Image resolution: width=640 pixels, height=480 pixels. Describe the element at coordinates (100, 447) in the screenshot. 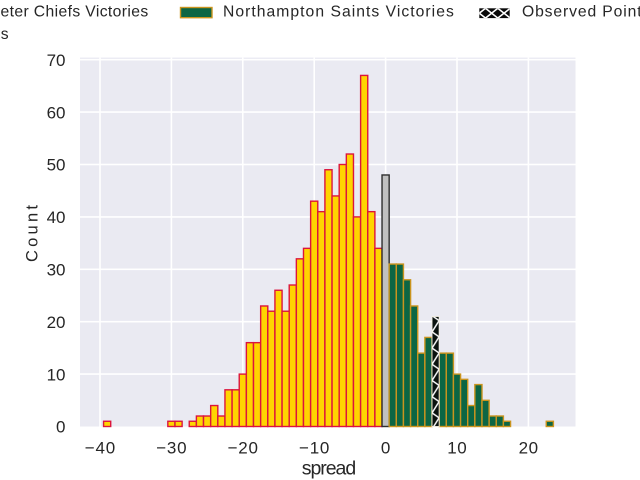

I see `svg-text: −40` at that location.